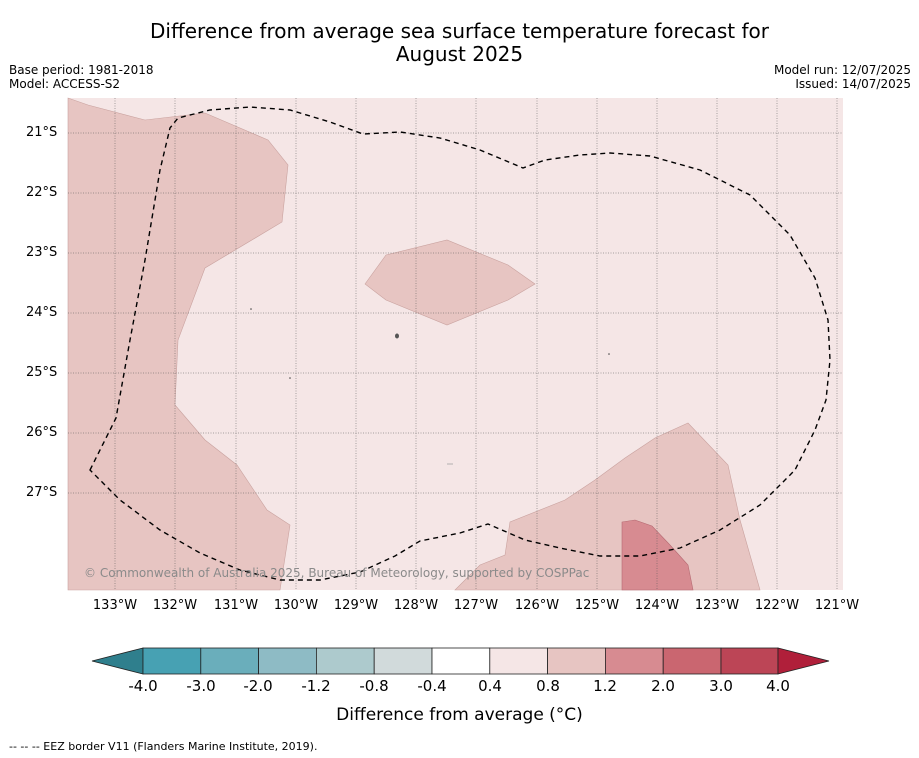 The width and height of the screenshot is (919, 758). I want to click on lat-label-21s: 21°S, so click(42, 132).